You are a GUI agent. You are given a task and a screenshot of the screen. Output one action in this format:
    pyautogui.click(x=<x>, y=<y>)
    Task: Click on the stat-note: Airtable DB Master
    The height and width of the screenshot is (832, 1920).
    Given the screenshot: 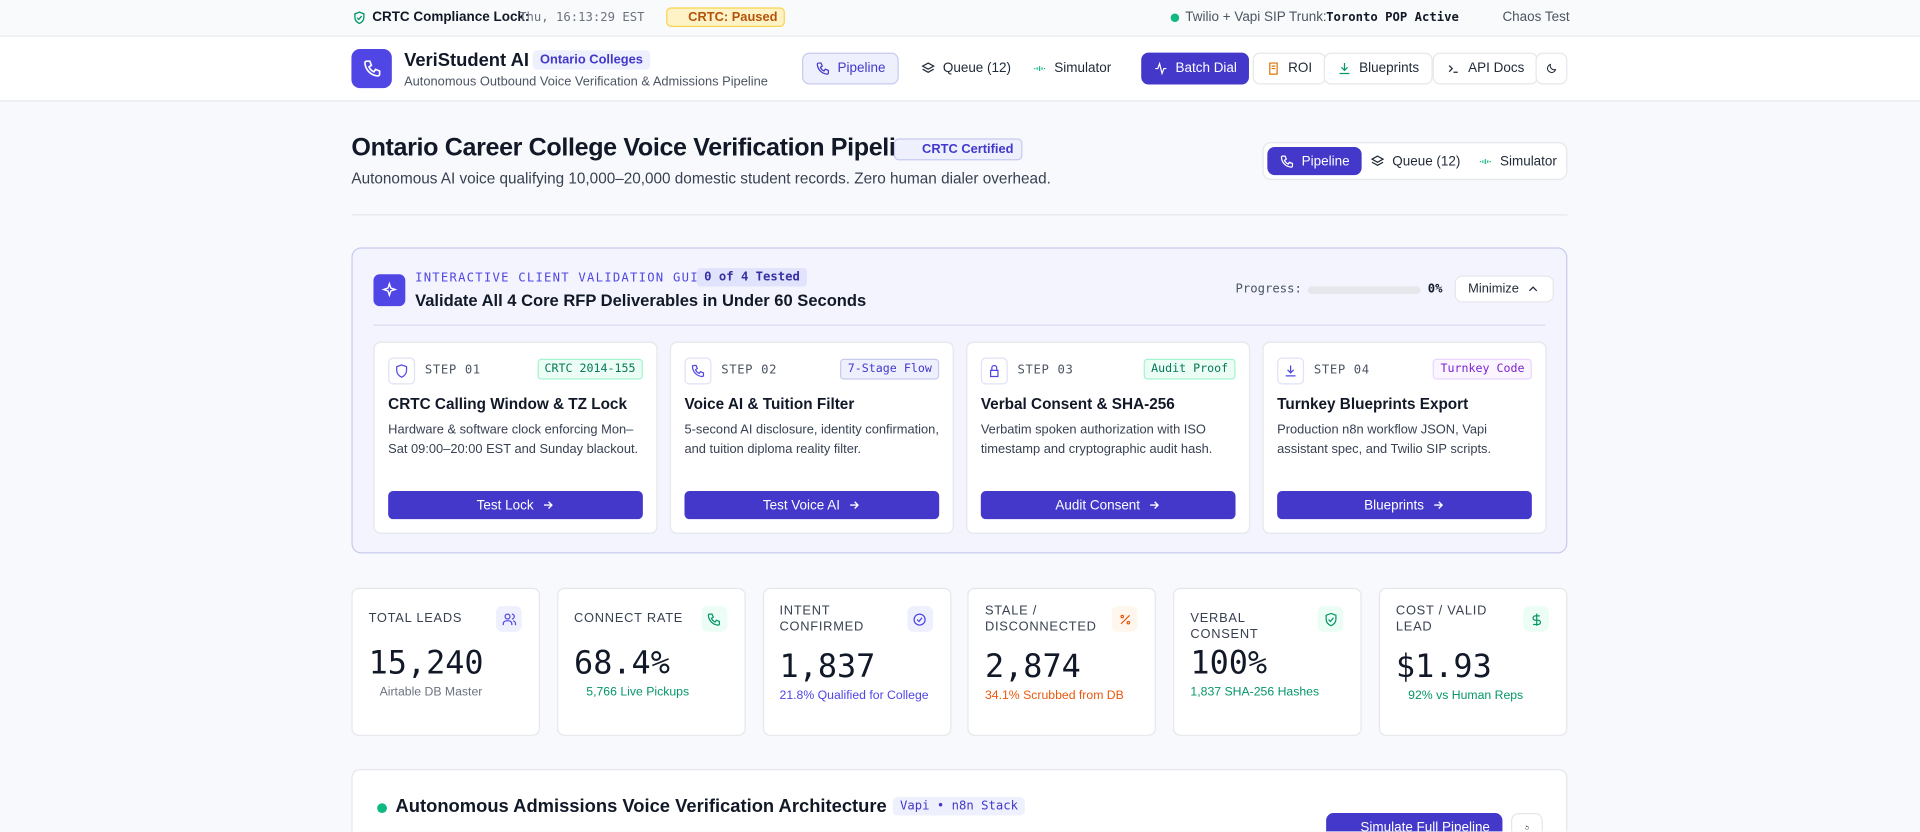 What is the action you would take?
    pyautogui.click(x=431, y=692)
    